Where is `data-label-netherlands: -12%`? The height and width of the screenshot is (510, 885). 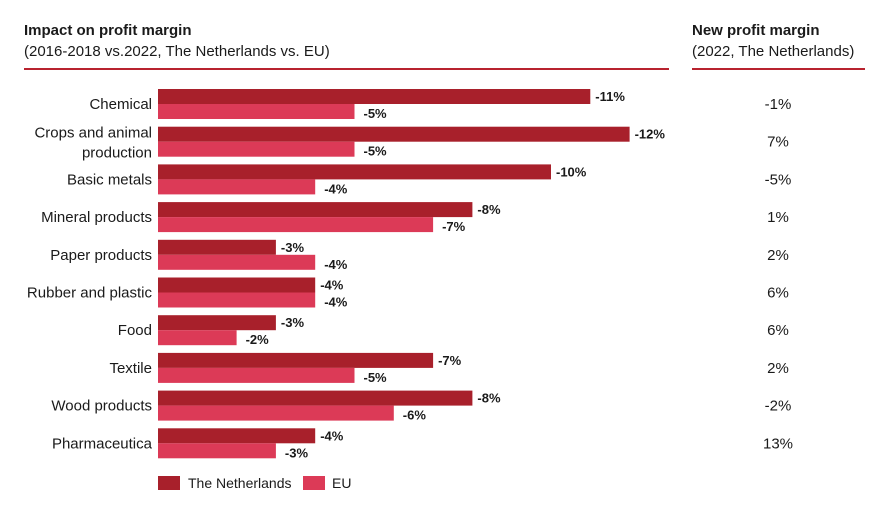 data-label-netherlands: -12% is located at coordinates (650, 134).